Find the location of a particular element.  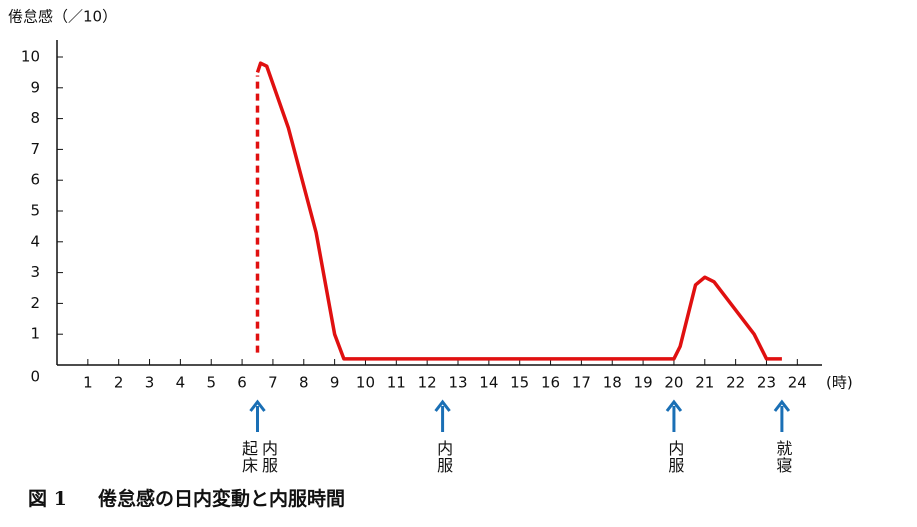

x-tick-label: 8 is located at coordinates (304, 383).